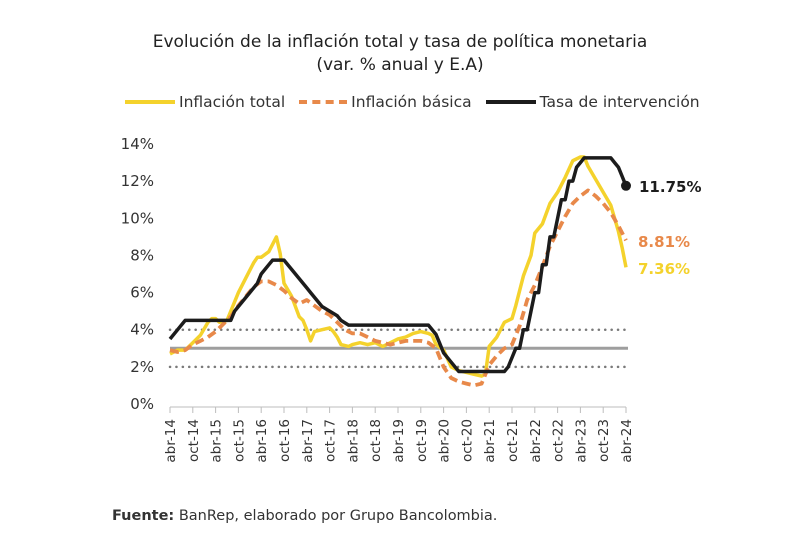  Describe the element at coordinates (411, 102) in the screenshot. I see `legend-label: Inflación básica` at that location.